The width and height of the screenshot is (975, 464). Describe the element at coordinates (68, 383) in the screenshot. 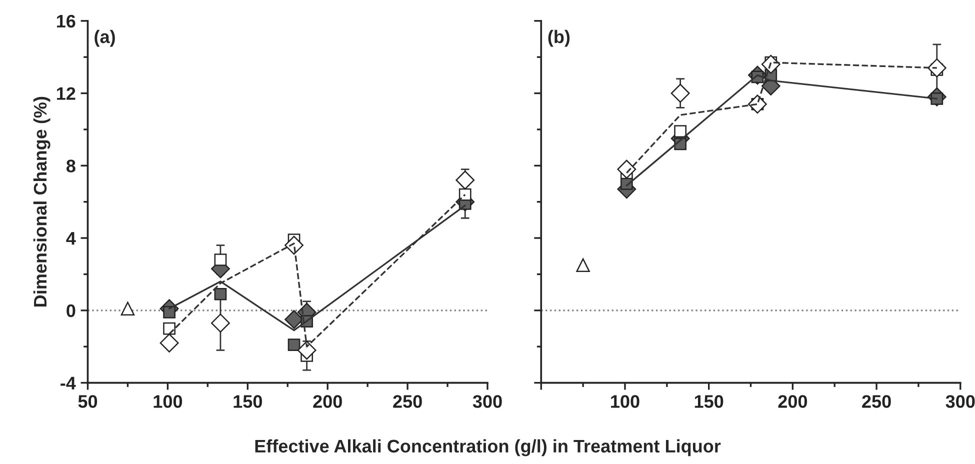

I see `y-tick-label: -4` at that location.